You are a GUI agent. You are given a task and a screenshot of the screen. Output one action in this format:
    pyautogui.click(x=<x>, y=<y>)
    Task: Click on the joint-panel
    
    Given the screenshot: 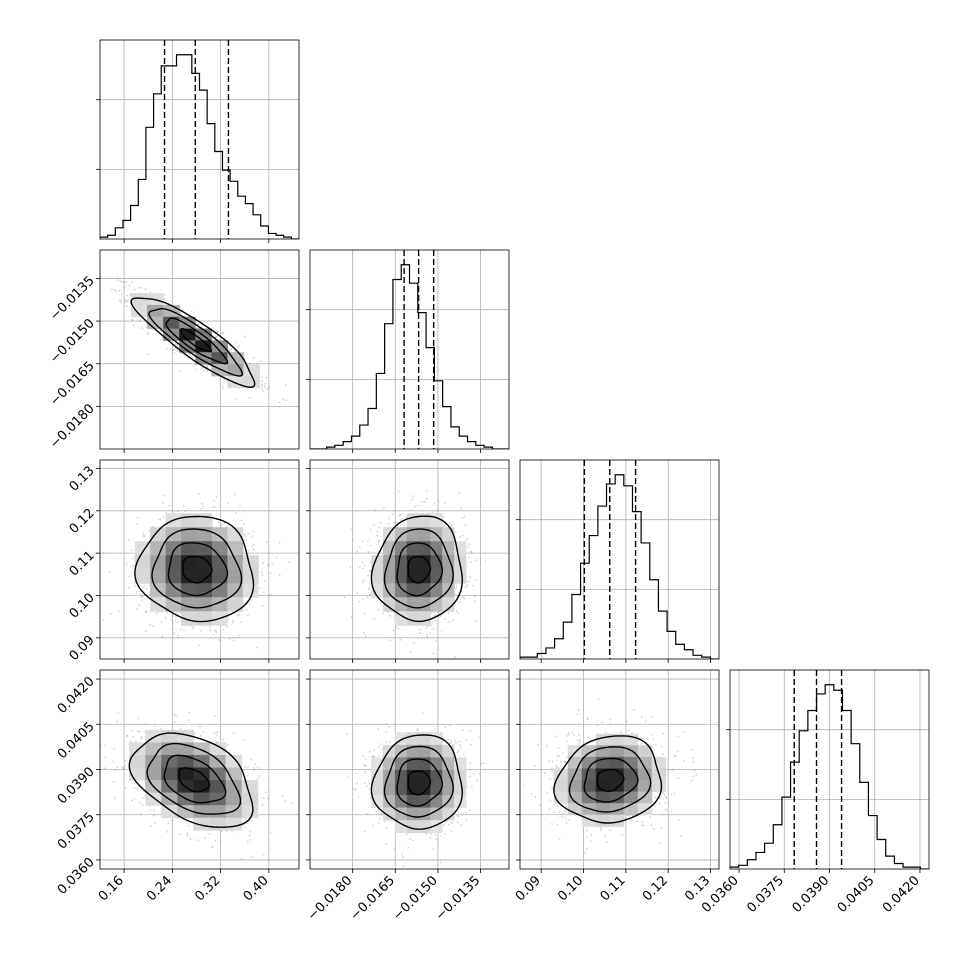 What is the action you would take?
    pyautogui.click(x=408, y=561)
    